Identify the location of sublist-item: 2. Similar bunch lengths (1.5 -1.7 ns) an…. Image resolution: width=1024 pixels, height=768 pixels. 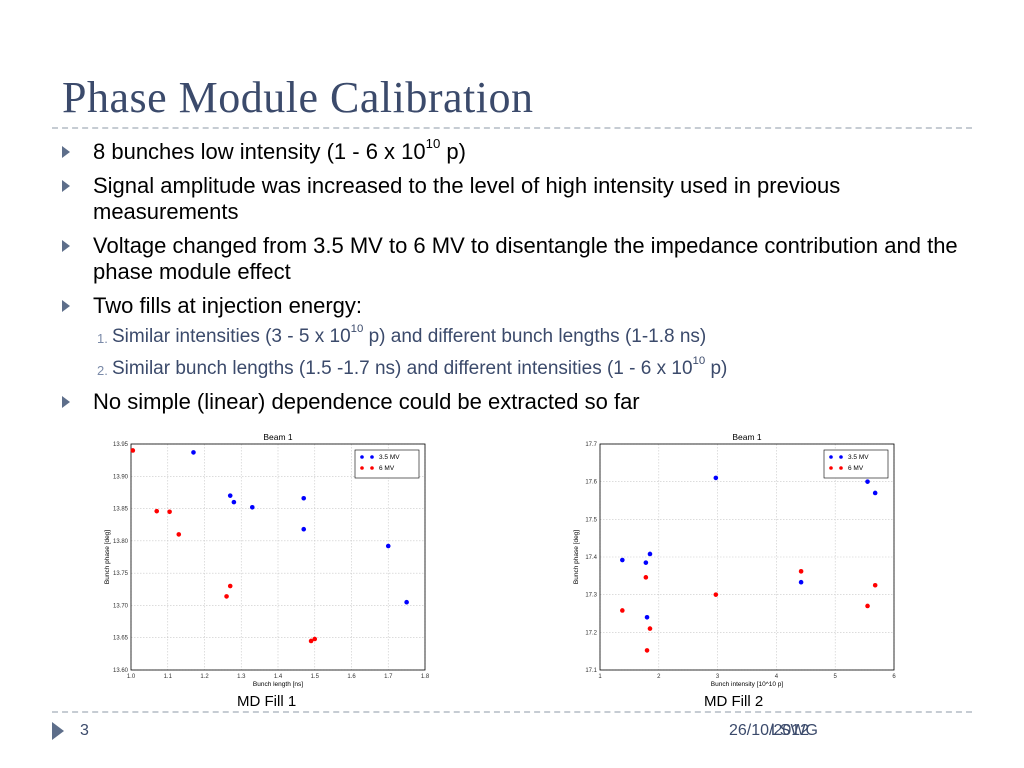
(512, 368).